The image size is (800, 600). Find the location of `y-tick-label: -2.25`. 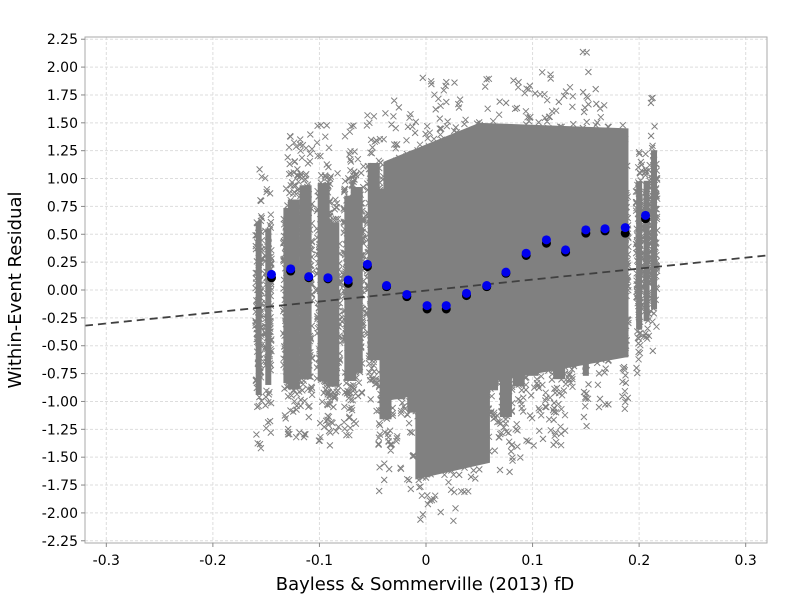

y-tick-label: -2.25 is located at coordinates (60, 542).